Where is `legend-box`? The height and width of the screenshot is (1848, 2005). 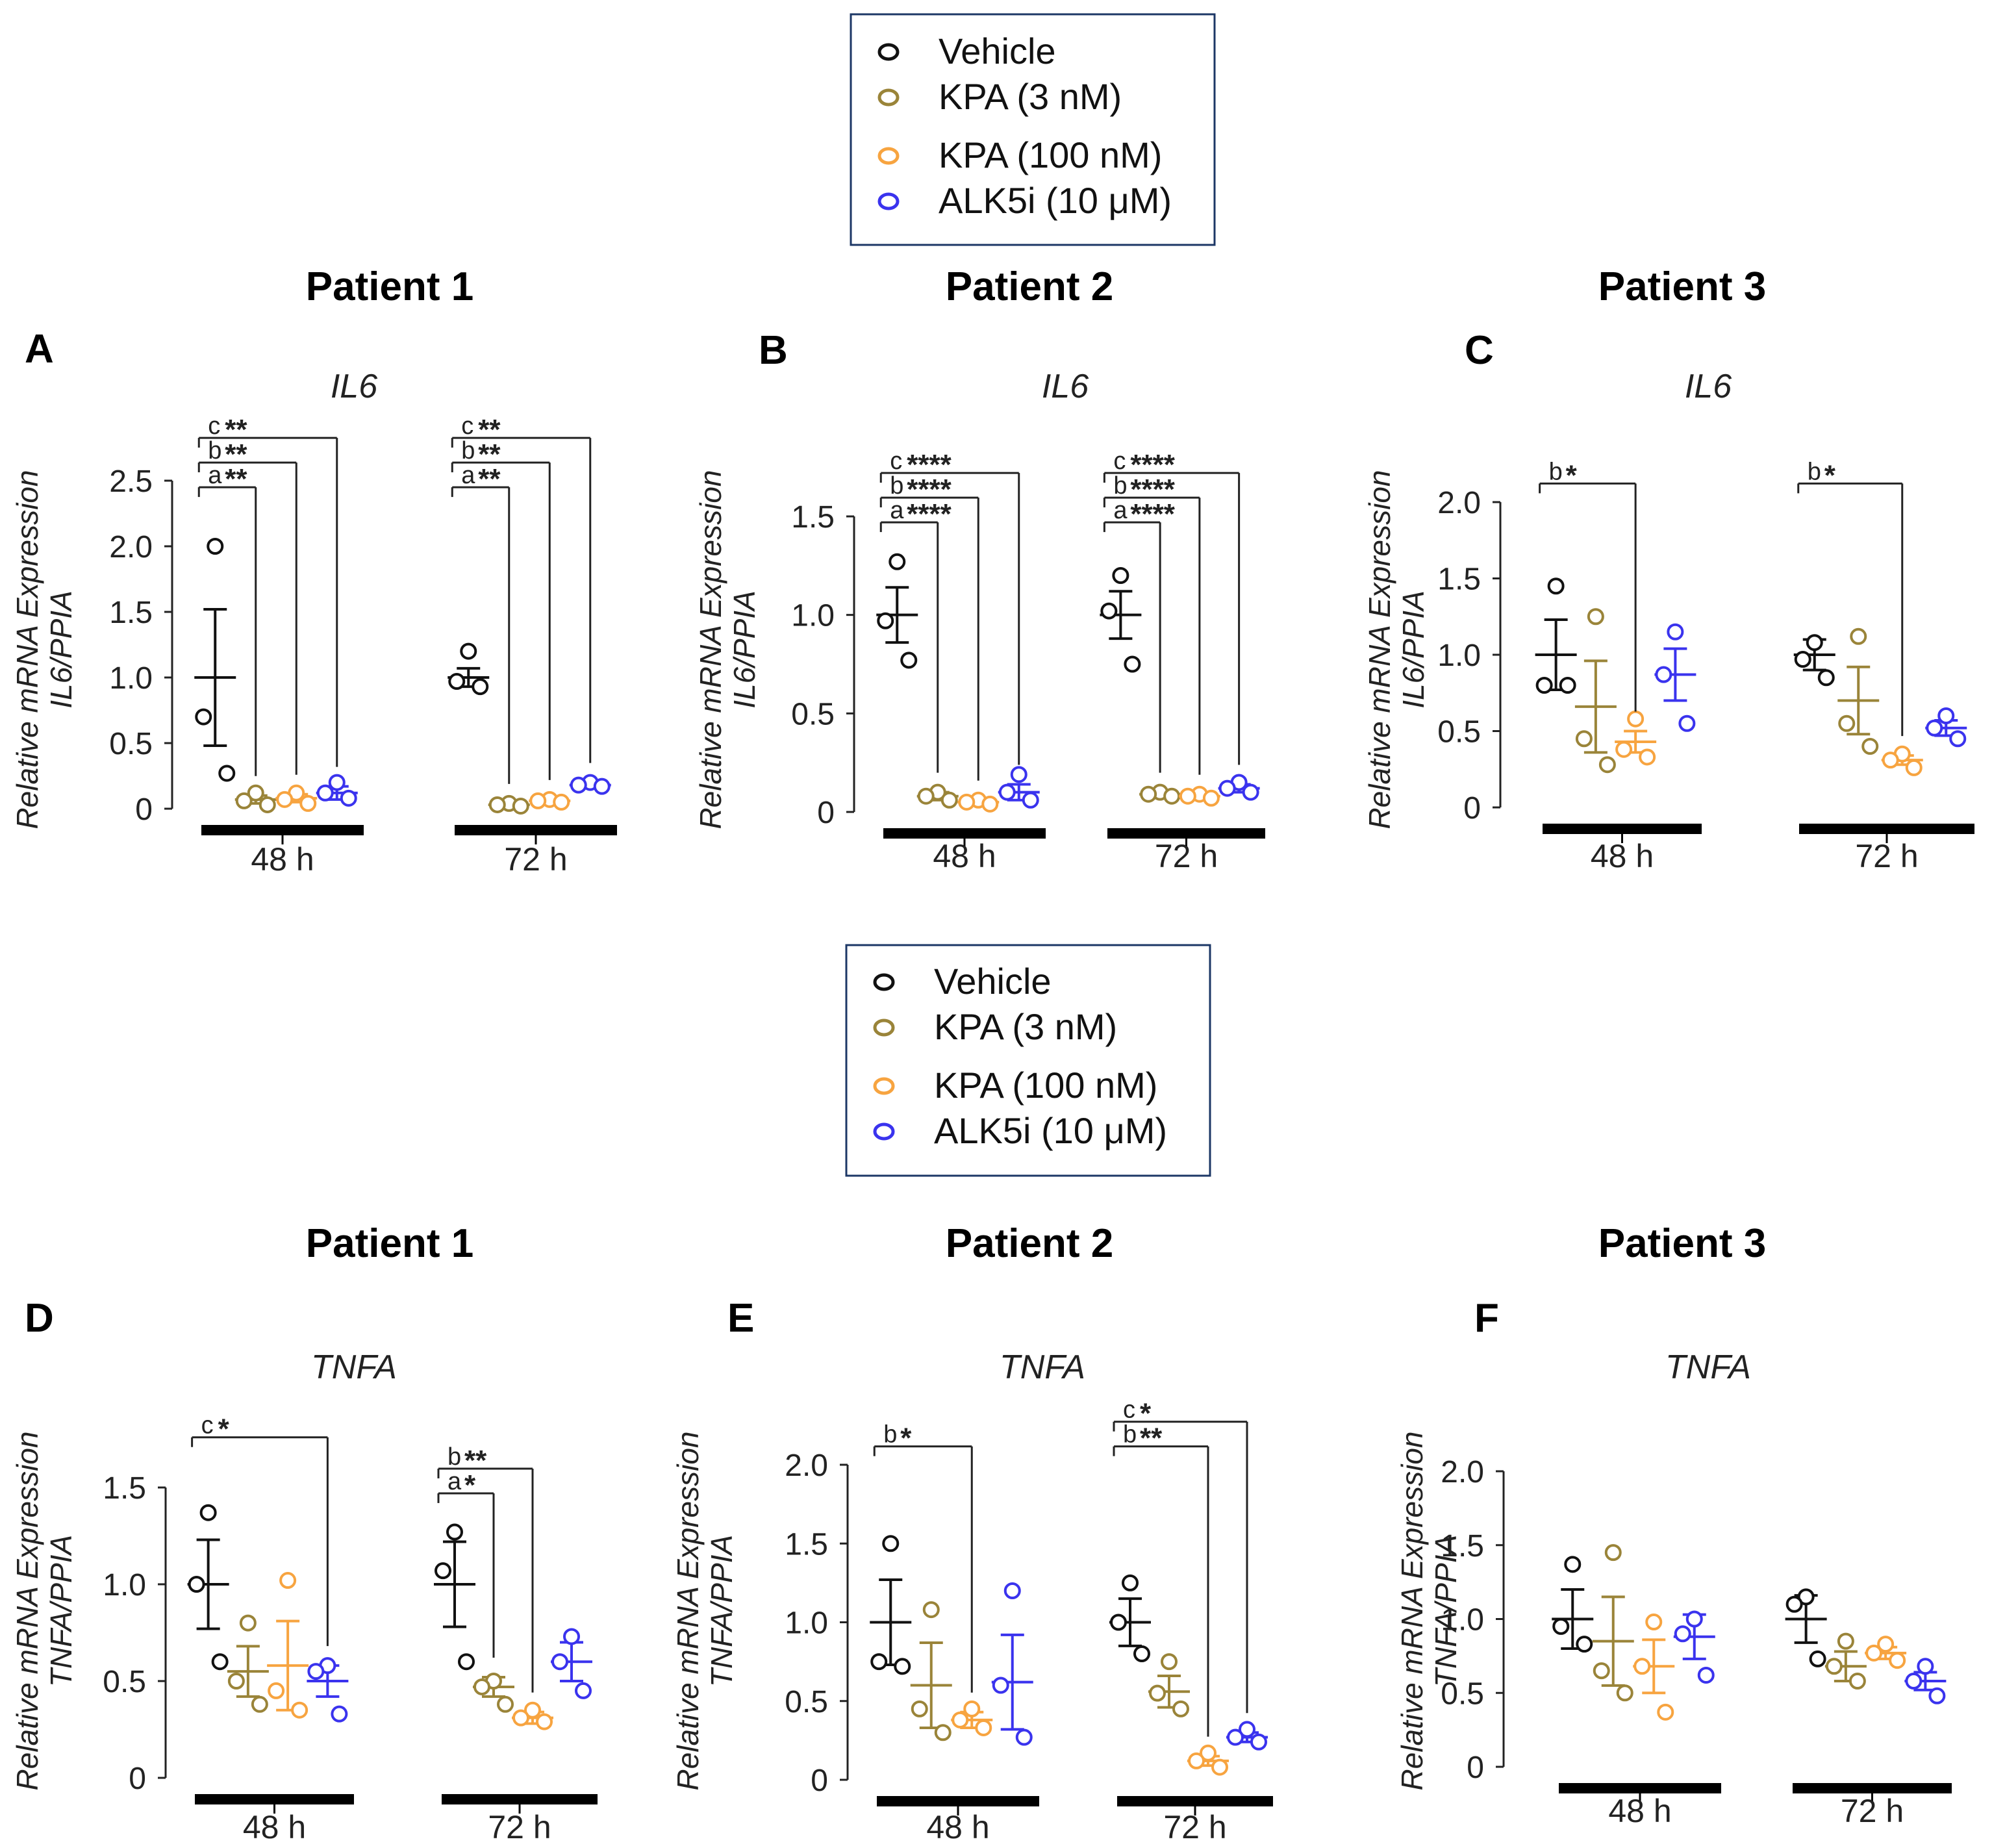 legend-box is located at coordinates (1033, 129).